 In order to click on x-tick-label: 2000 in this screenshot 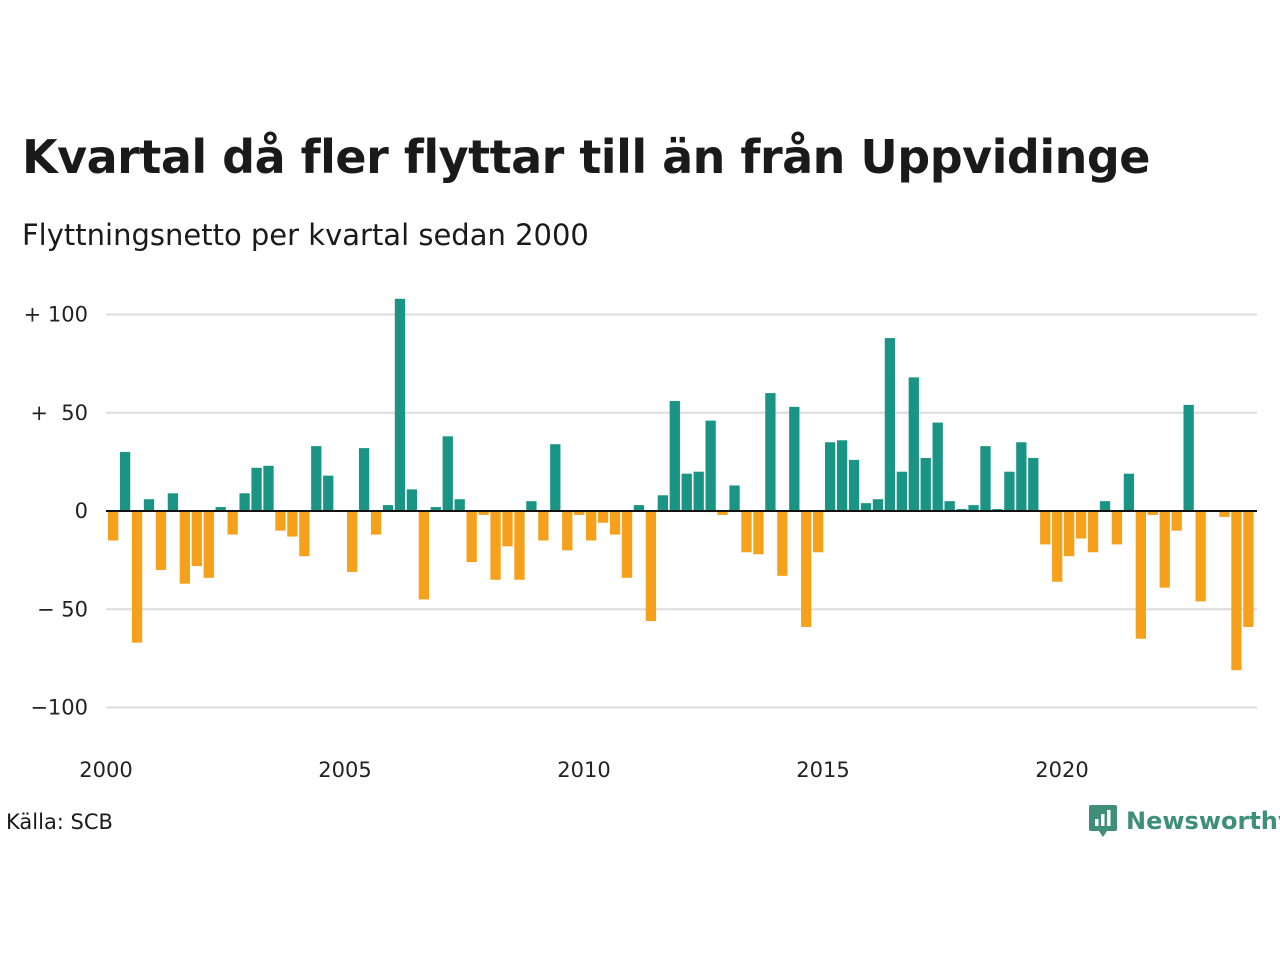, I will do `click(105, 770)`.